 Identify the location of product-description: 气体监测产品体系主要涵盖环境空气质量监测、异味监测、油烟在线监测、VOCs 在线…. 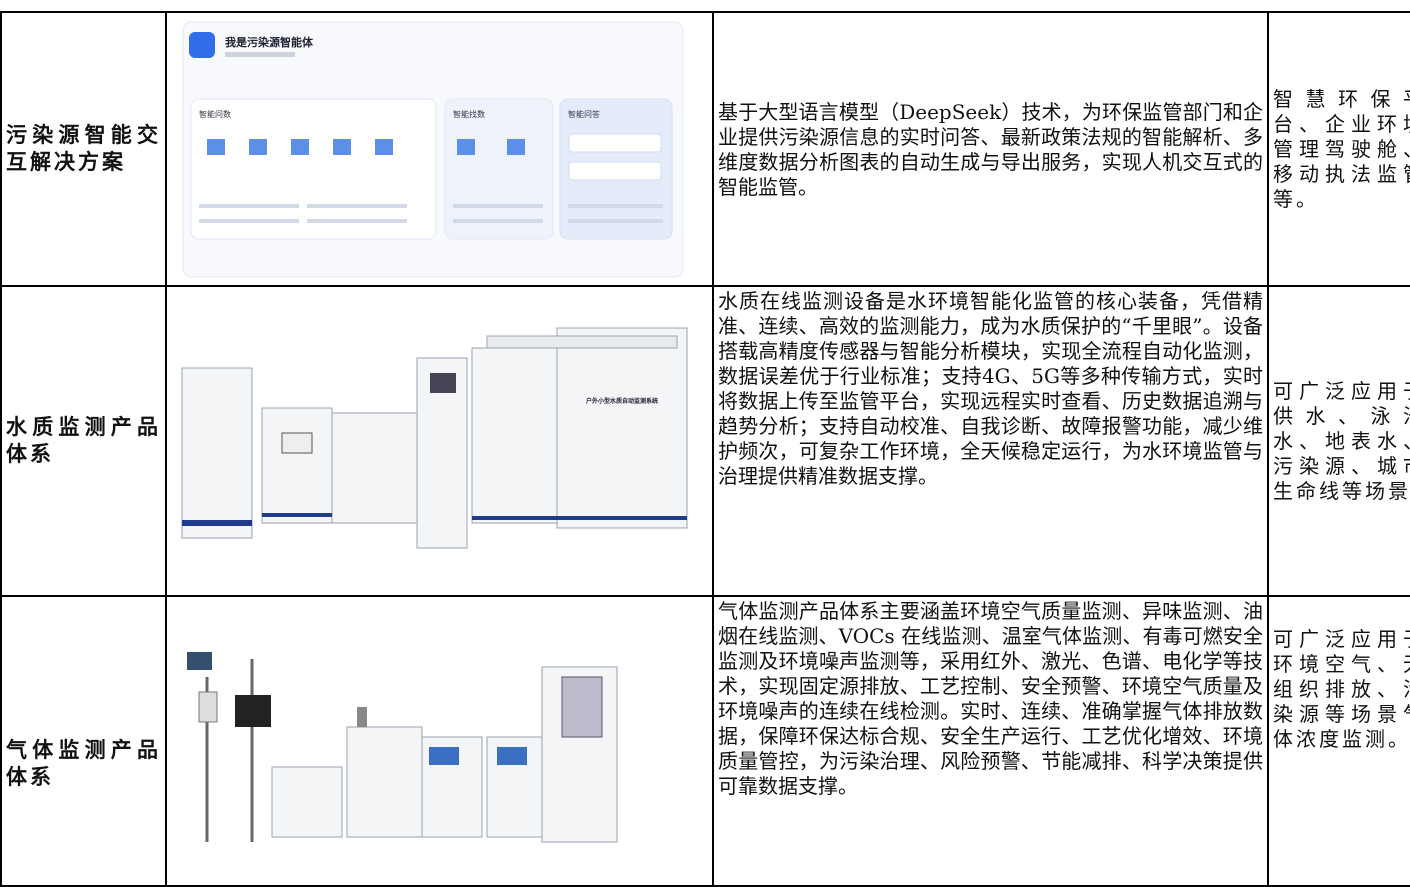
(990, 741).